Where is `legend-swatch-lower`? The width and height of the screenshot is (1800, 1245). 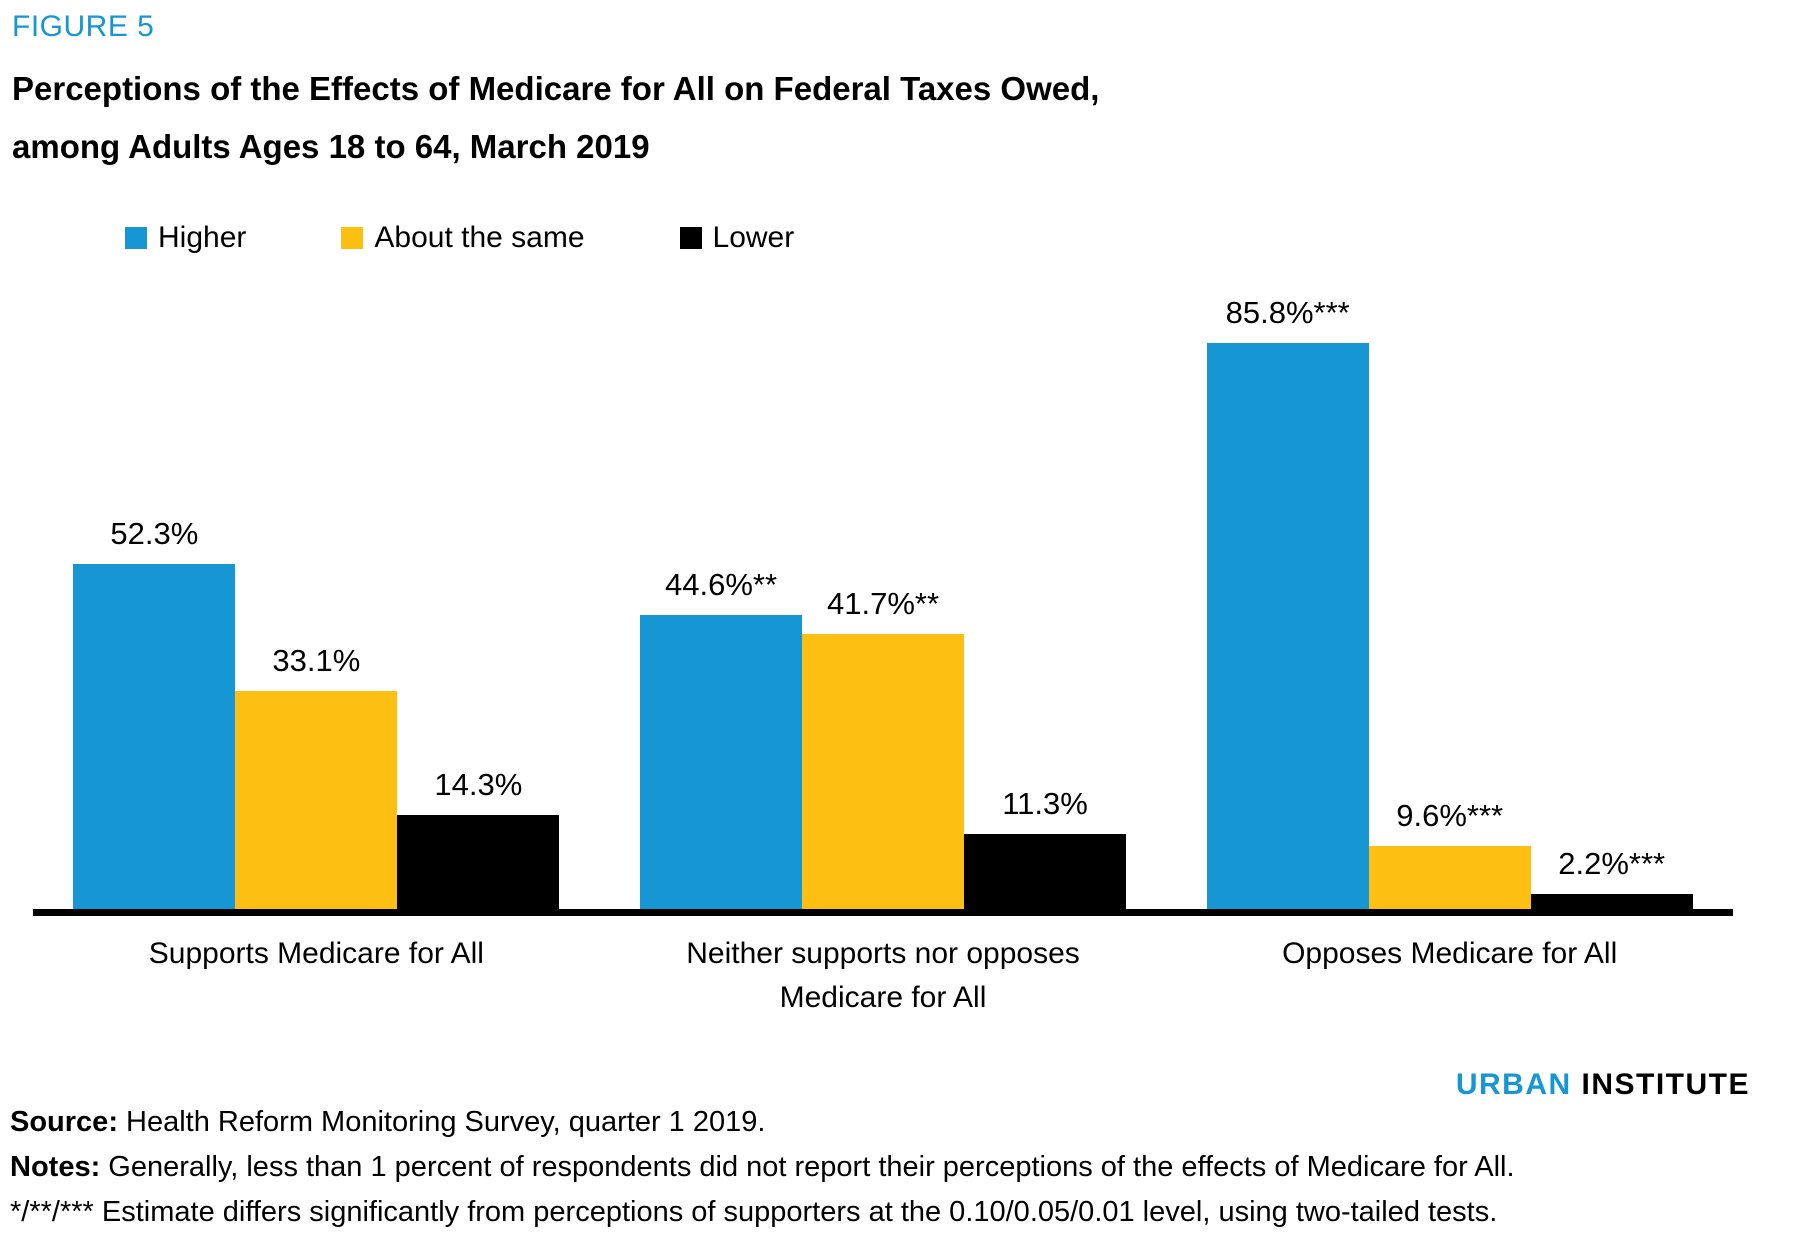 legend-swatch-lower is located at coordinates (690, 238).